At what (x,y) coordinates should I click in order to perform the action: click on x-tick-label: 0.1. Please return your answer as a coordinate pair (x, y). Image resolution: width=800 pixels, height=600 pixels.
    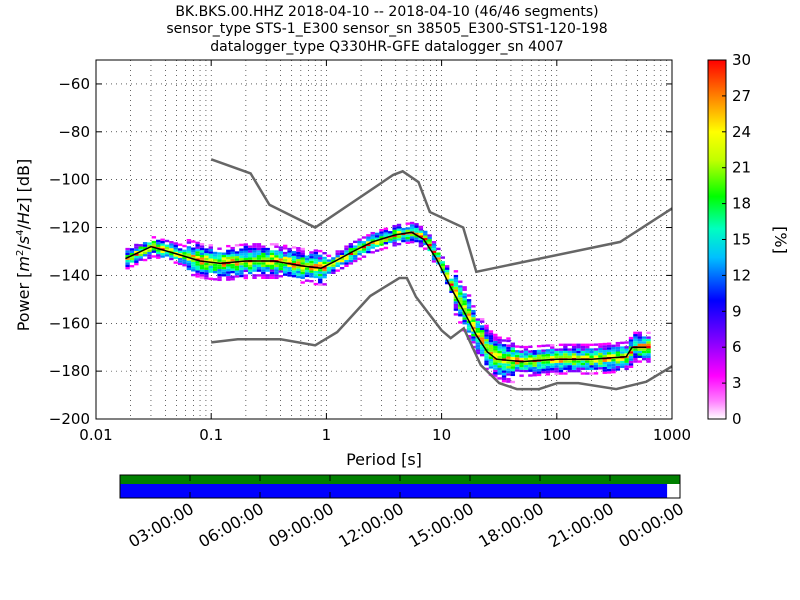
    Looking at the image, I should click on (211, 435).